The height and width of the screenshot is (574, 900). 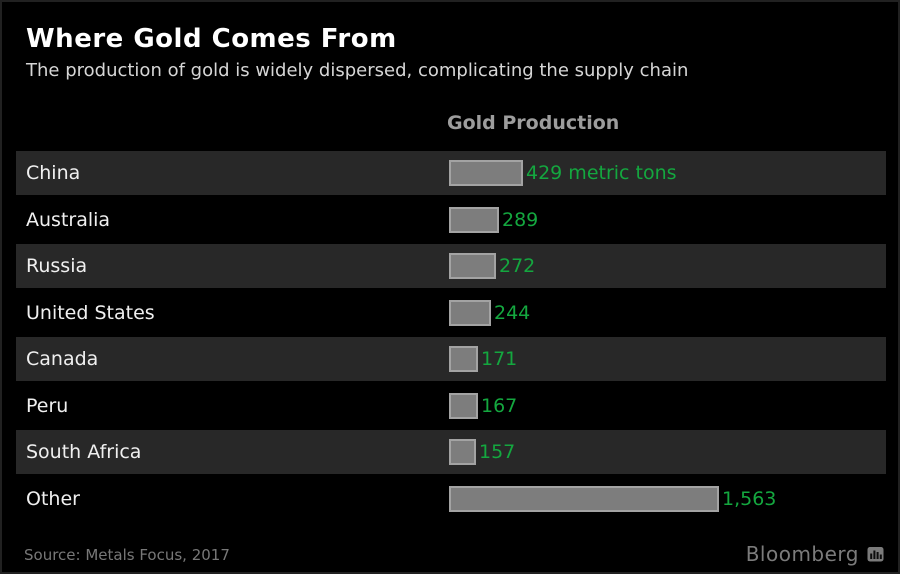 I want to click on chart-row: Canada 171, so click(x=450, y=359).